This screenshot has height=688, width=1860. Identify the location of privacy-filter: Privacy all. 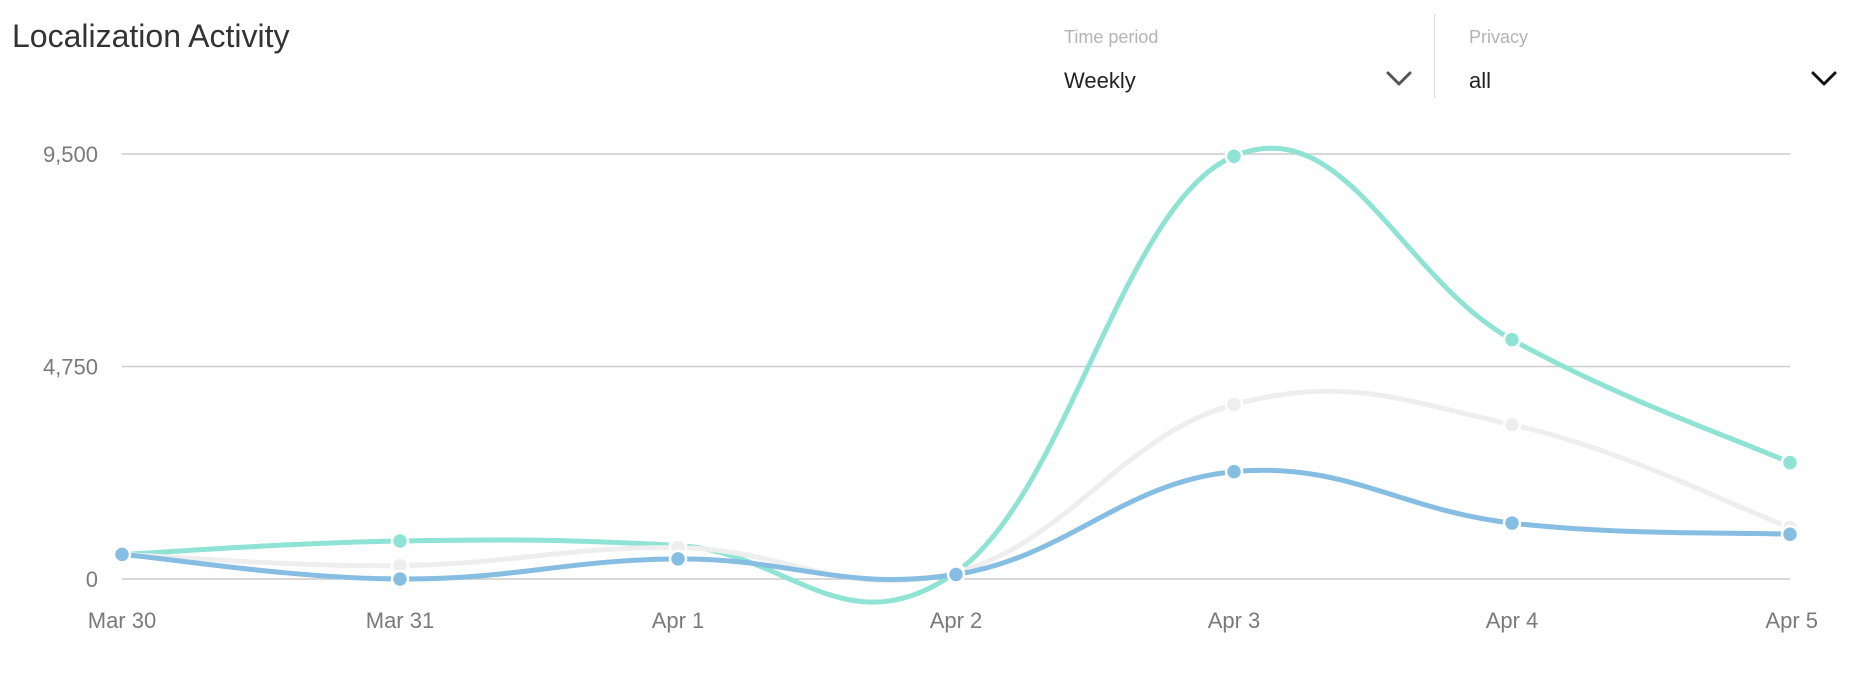
(1654, 61).